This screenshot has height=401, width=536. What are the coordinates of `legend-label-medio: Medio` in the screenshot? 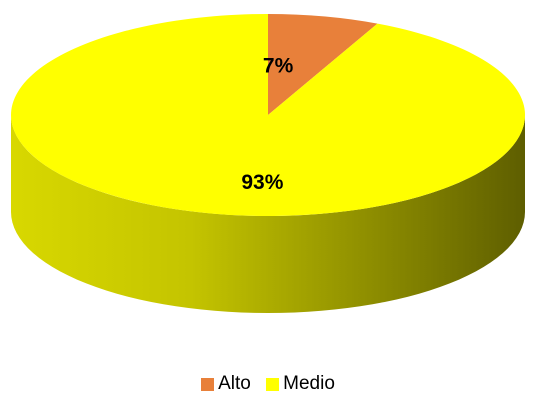 It's located at (309, 383).